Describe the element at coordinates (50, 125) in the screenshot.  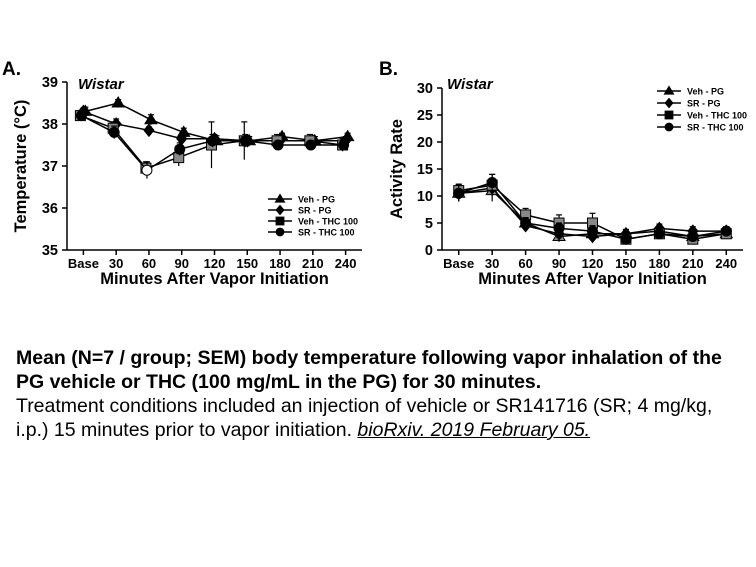
I see `y-tick-label: 38` at that location.